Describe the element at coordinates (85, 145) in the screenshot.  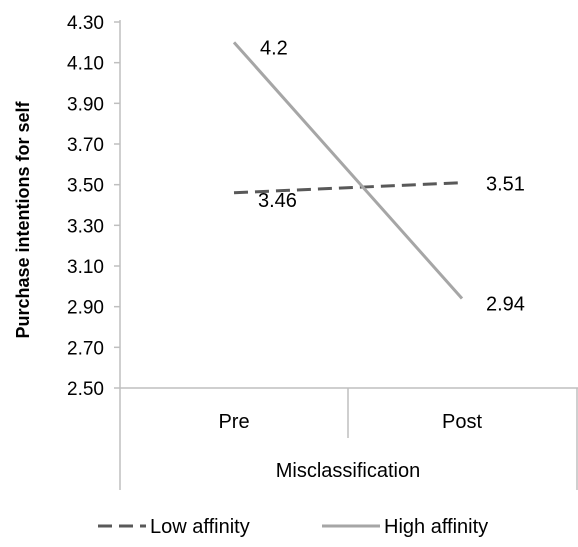
I see `y-tick-label: 3.70` at that location.